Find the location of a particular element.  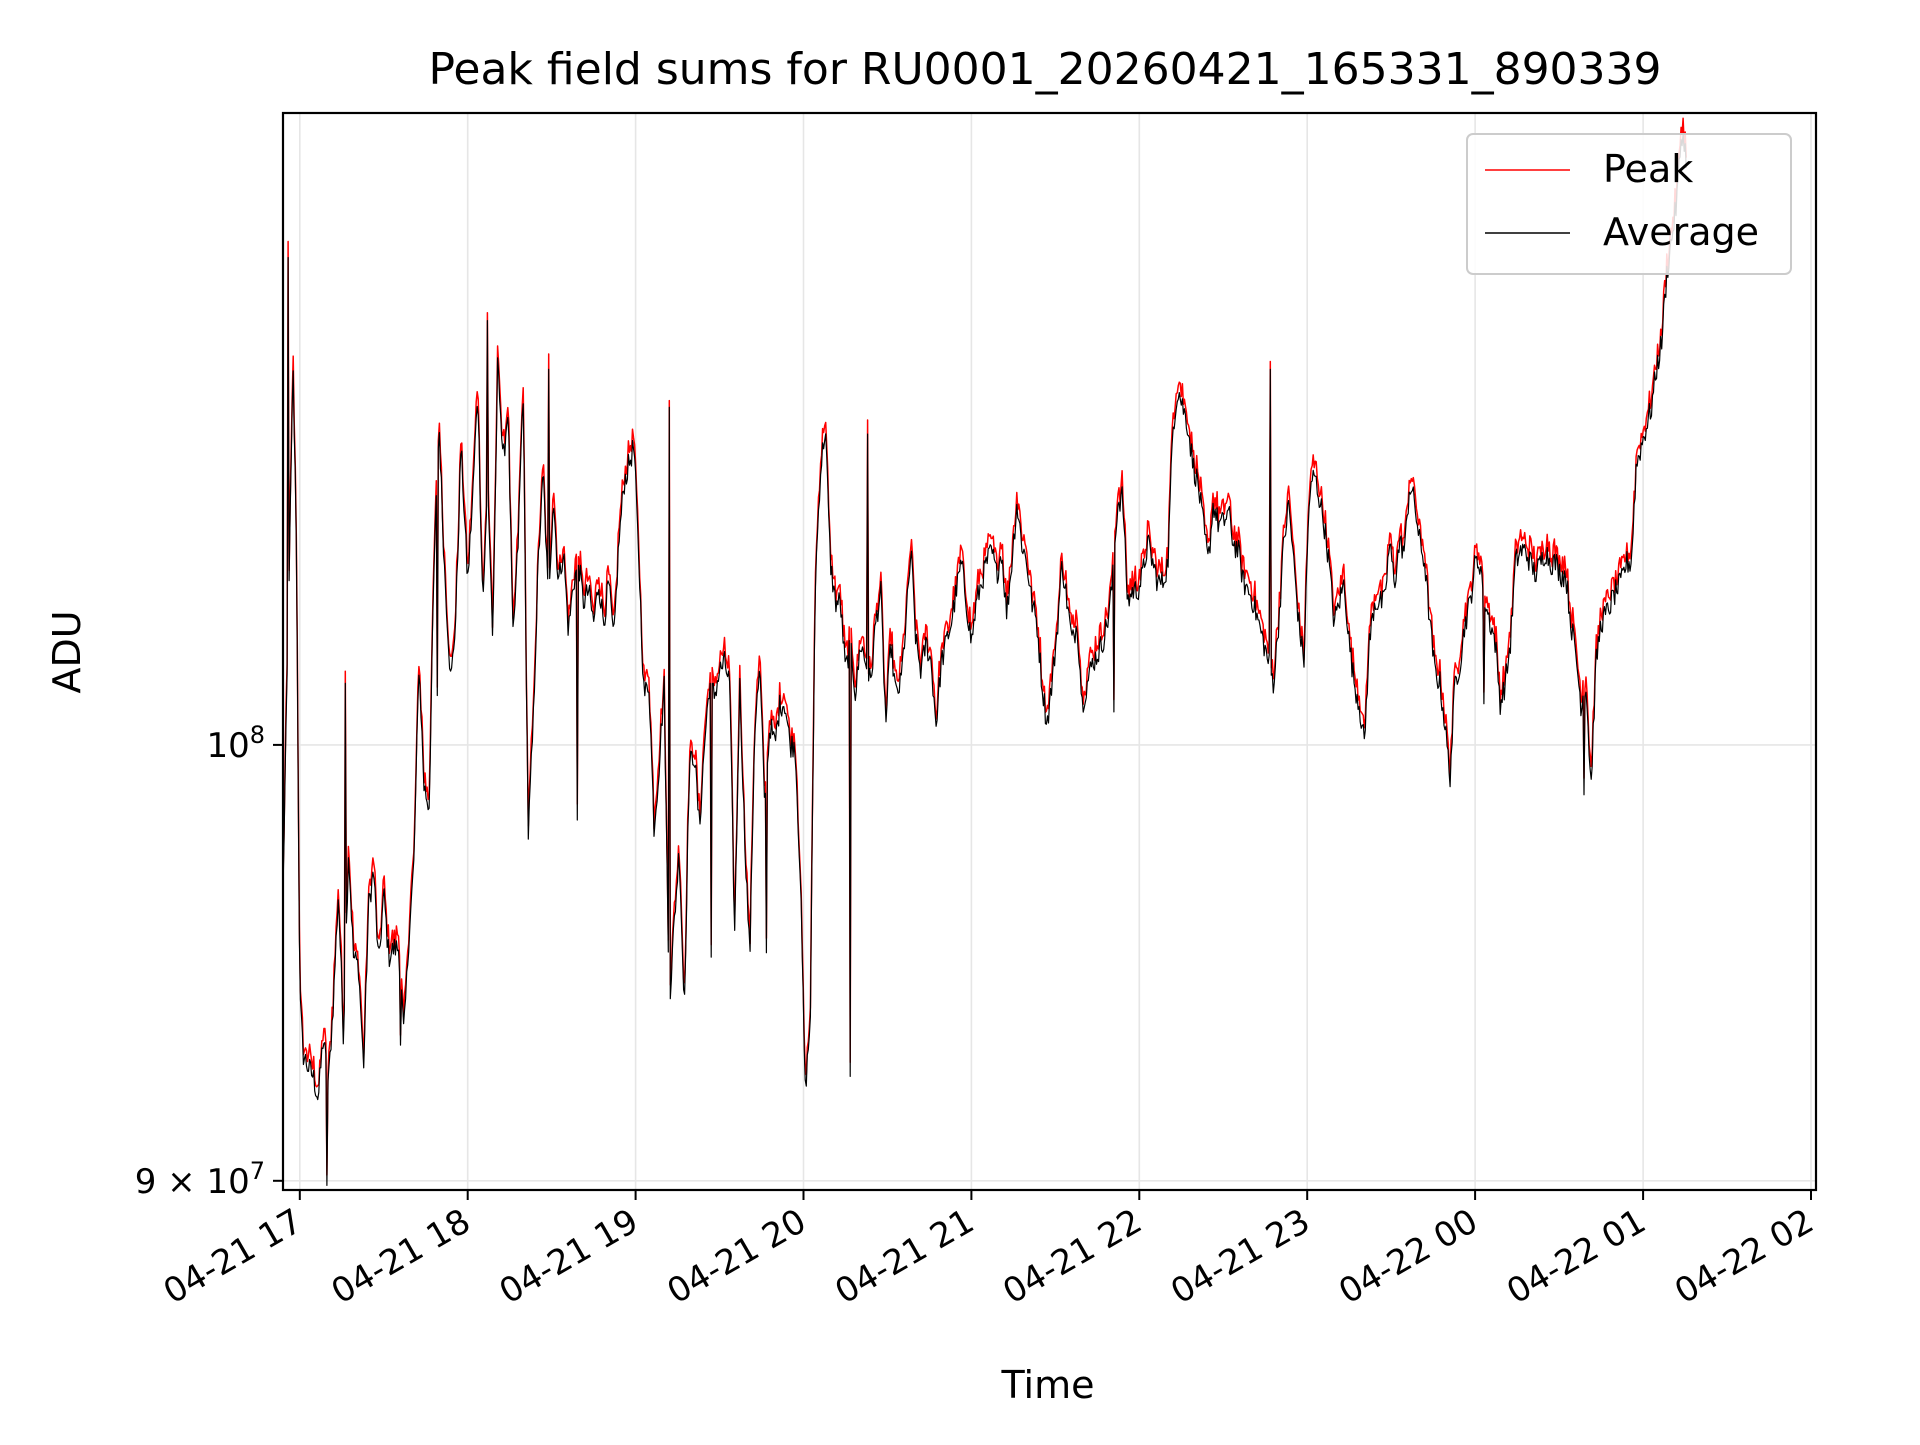

y-tick-label-base: 10 is located at coordinates (227, 746).